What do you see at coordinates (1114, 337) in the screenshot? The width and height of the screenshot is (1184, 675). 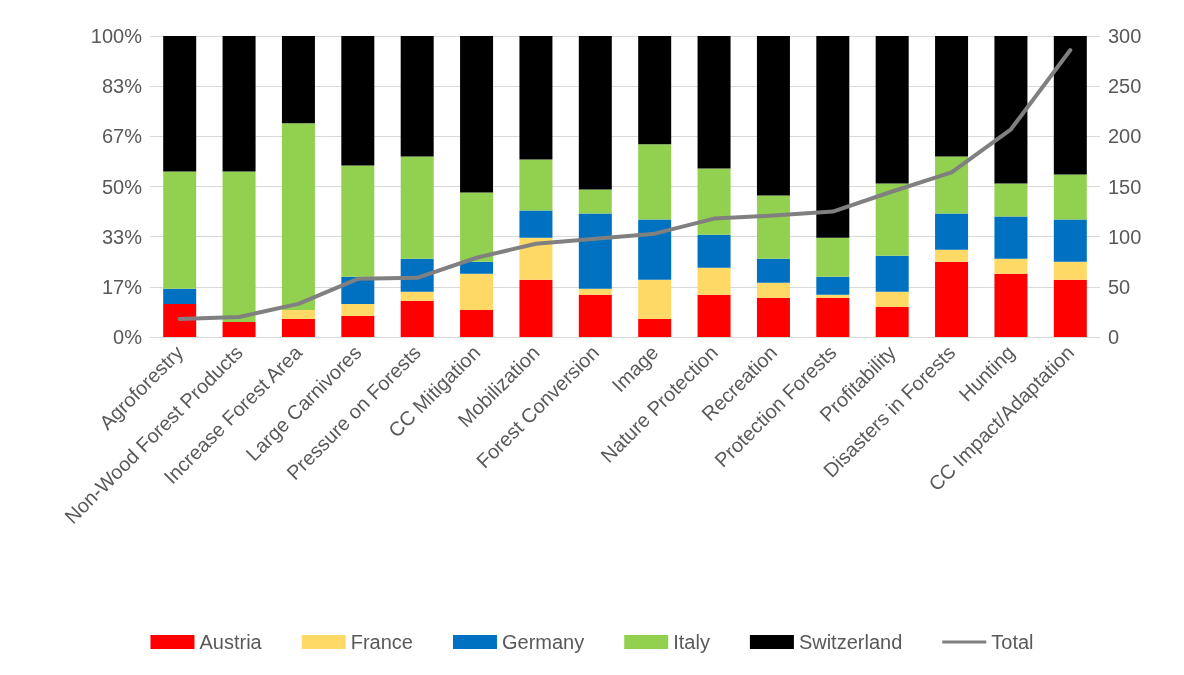 I see `y2-tick-label: 0` at bounding box center [1114, 337].